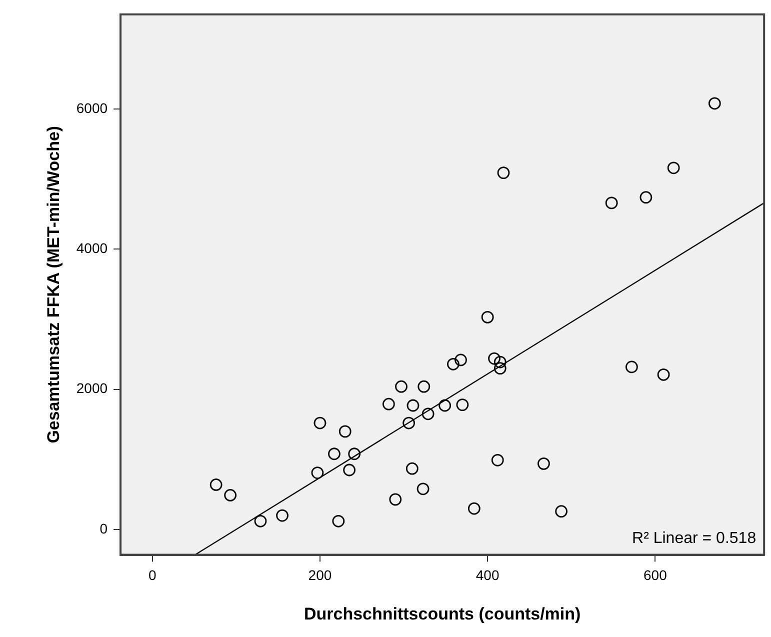  I want to click on annotation: R² Linear = 0.518, so click(694, 539).